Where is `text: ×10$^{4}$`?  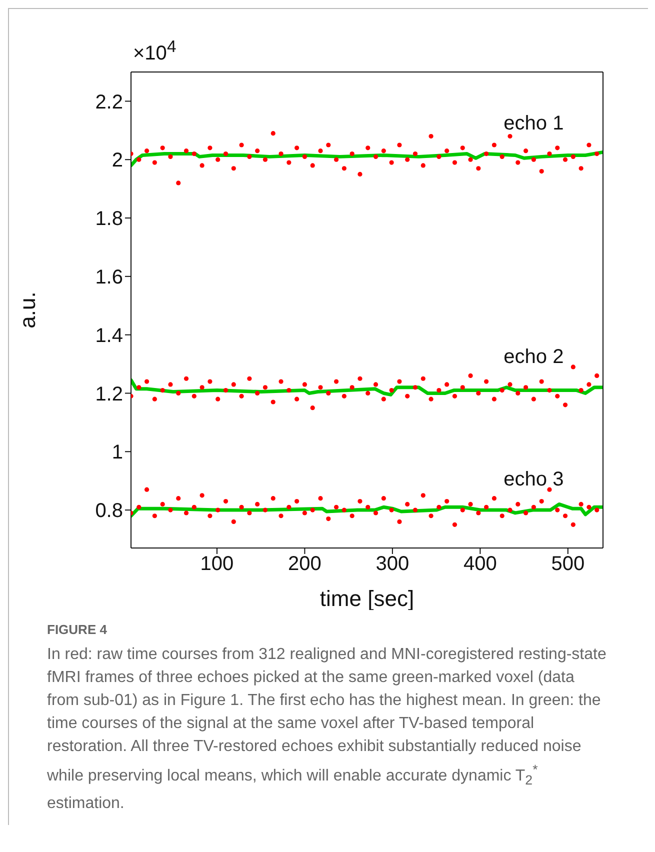
text: ×10$^{4}$ is located at coordinates (154, 51).